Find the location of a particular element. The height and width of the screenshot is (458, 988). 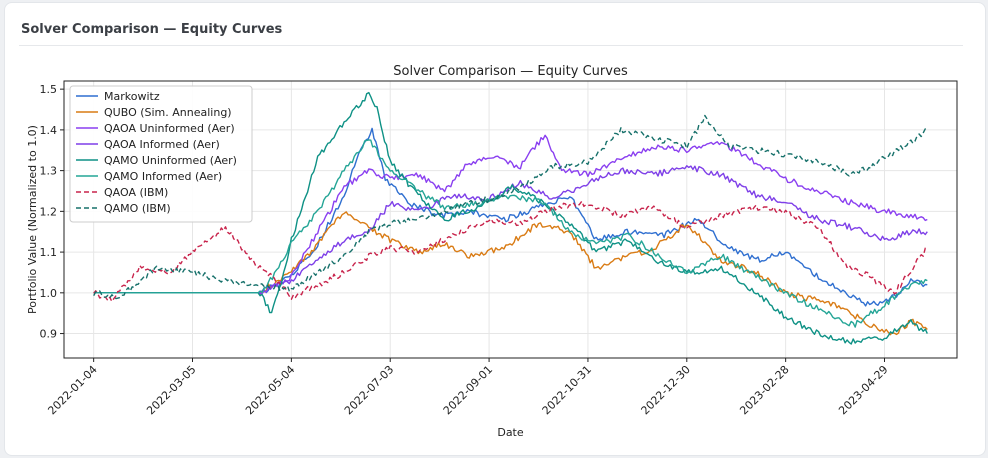

legend-label: QAOA Informed (Aer) is located at coordinates (162, 144).